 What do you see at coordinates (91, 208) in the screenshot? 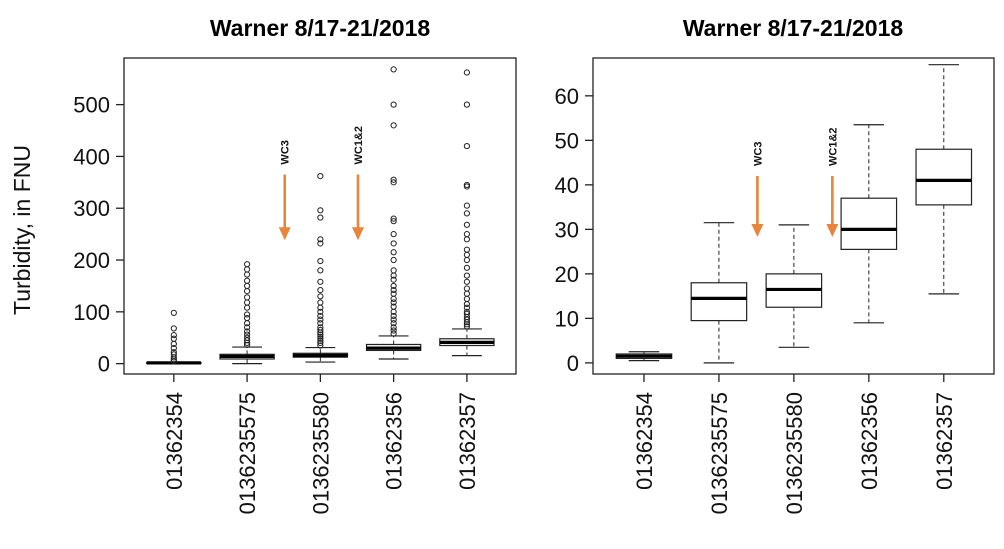
I see `y-tick-label: 300` at bounding box center [91, 208].